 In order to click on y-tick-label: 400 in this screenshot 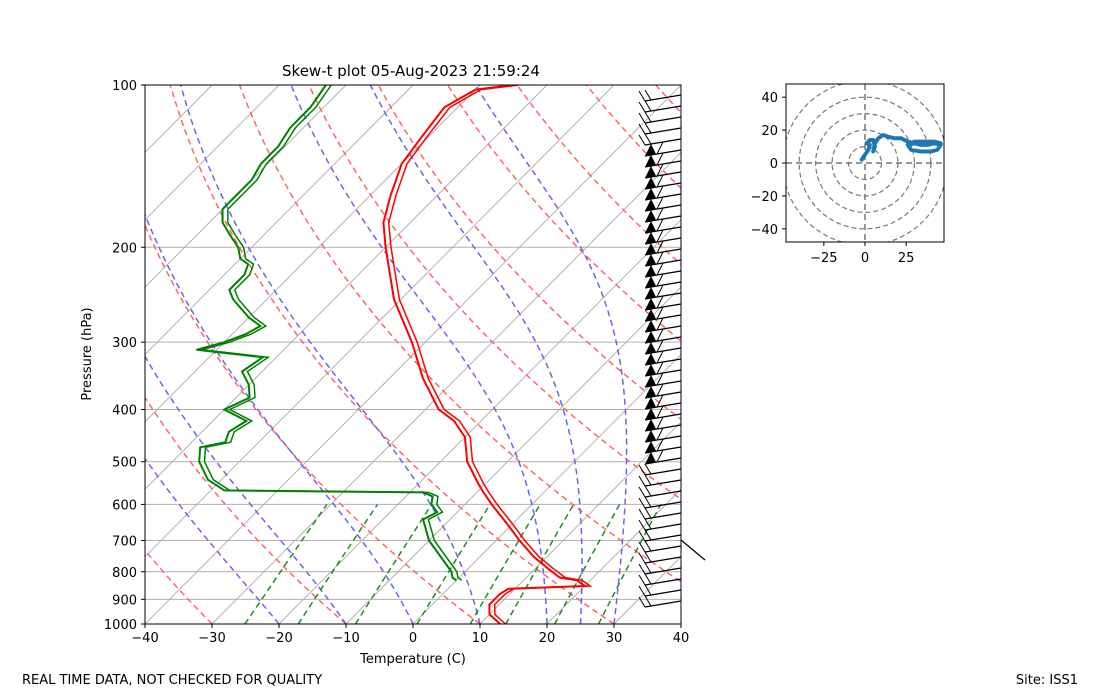, I will do `click(124, 411)`.